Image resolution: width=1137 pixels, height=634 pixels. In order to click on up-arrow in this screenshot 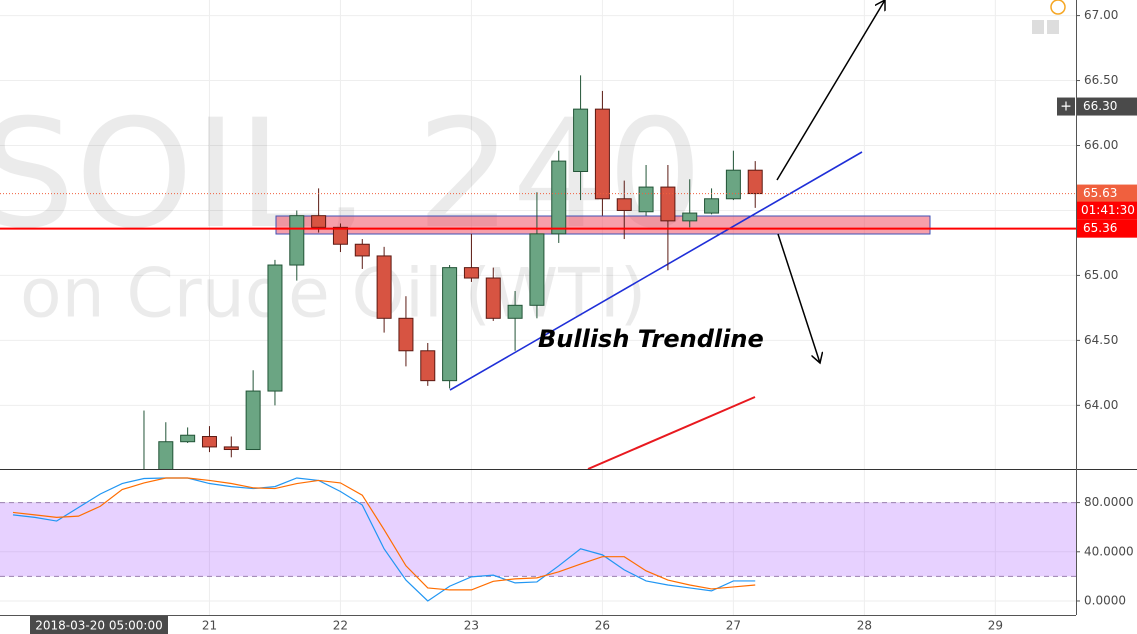, I will do `click(830, 90)`.